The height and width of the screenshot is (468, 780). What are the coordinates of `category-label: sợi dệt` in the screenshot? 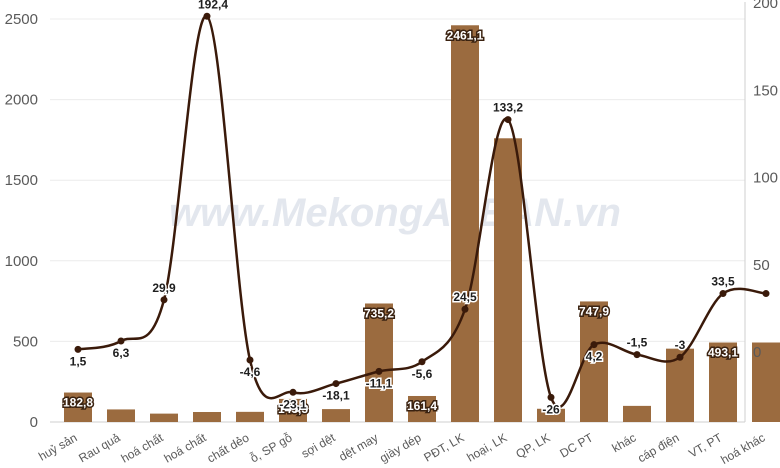 It's located at (318, 445).